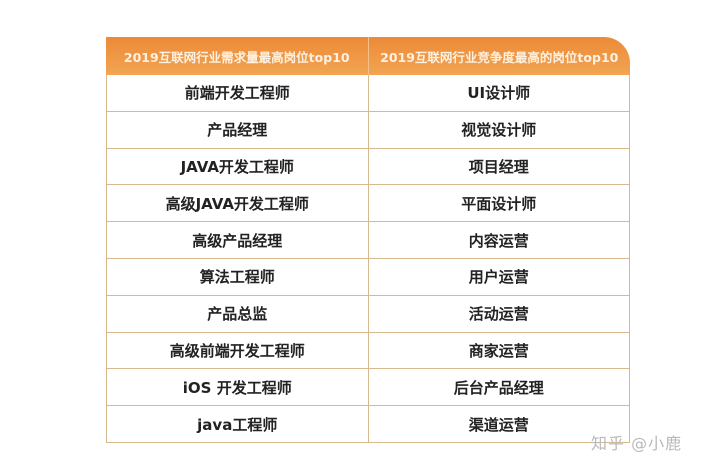 Image resolution: width=720 pixels, height=473 pixels. I want to click on header-competition: 2019互联网行业竞争度最高的岗位top10, so click(499, 57).